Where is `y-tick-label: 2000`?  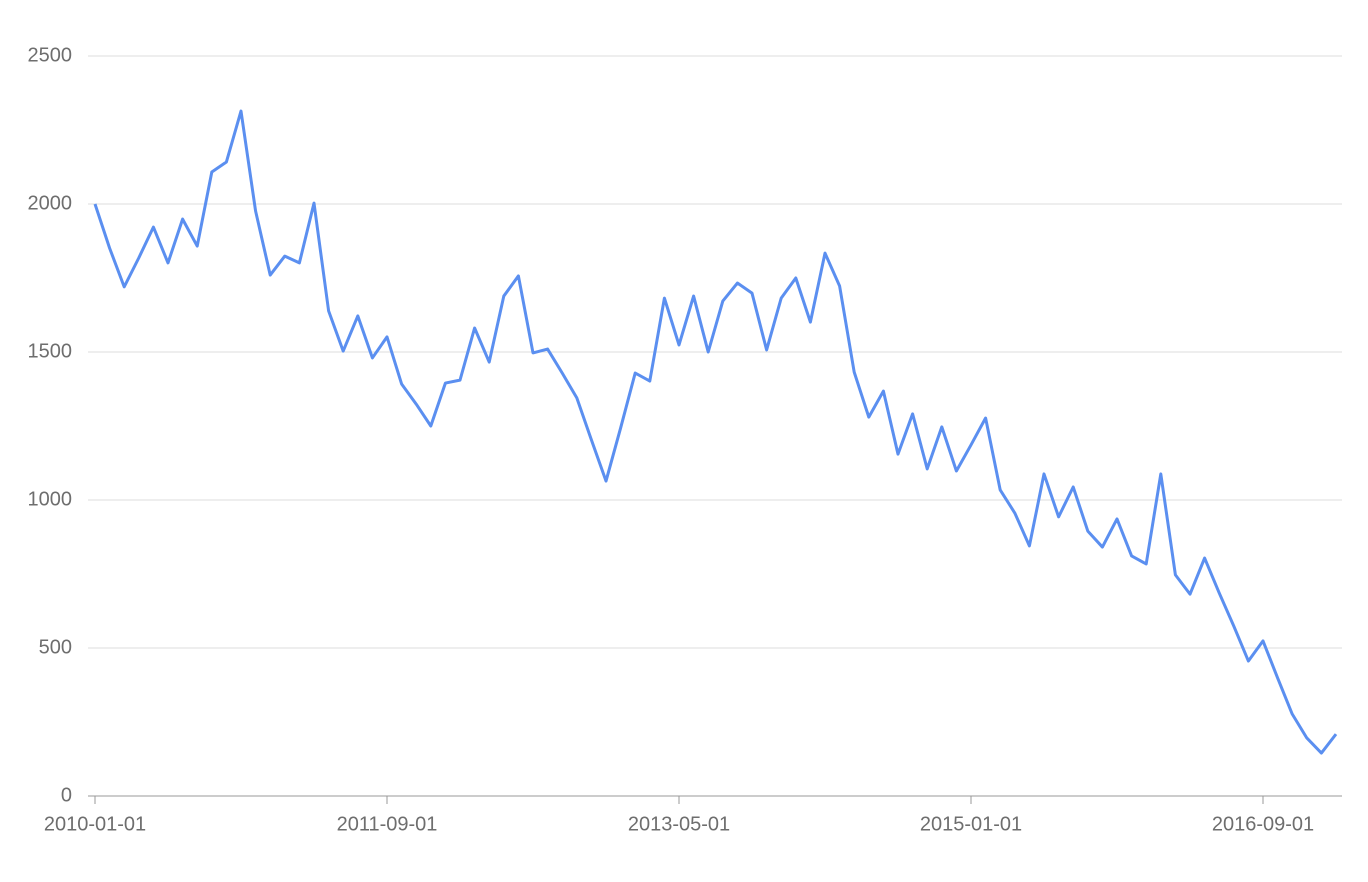 y-tick-label: 2000 is located at coordinates (50, 203).